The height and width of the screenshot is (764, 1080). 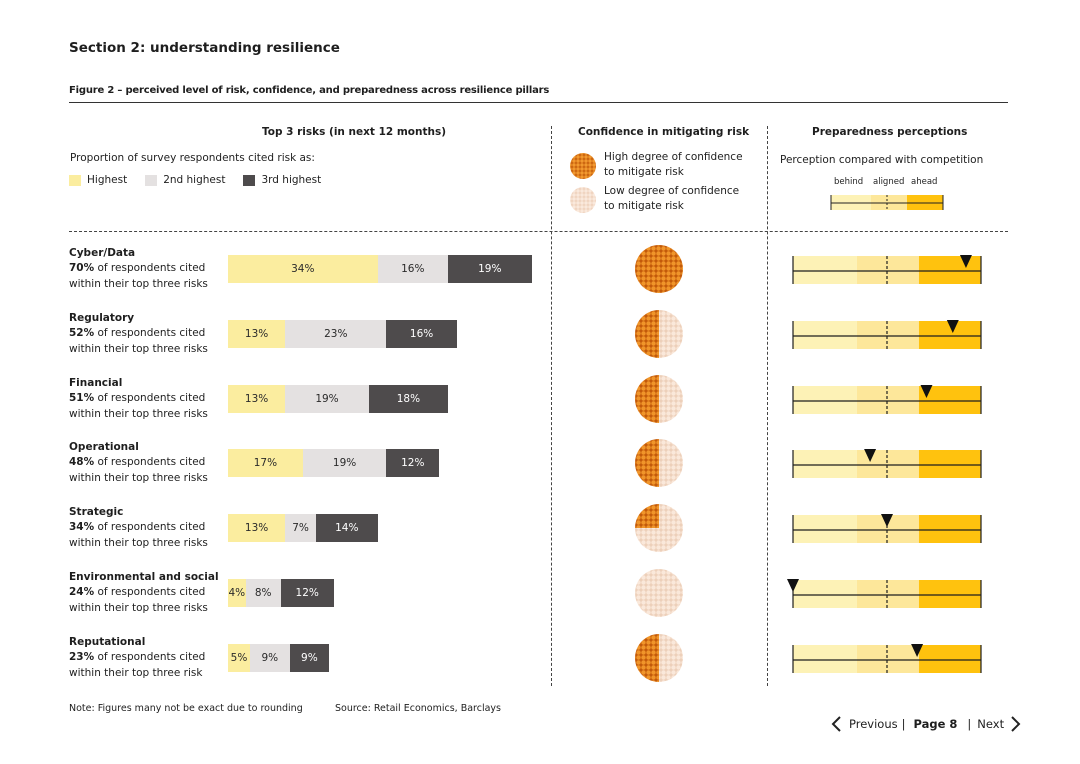 I want to click on chevron-left-icon, so click(x=837, y=724).